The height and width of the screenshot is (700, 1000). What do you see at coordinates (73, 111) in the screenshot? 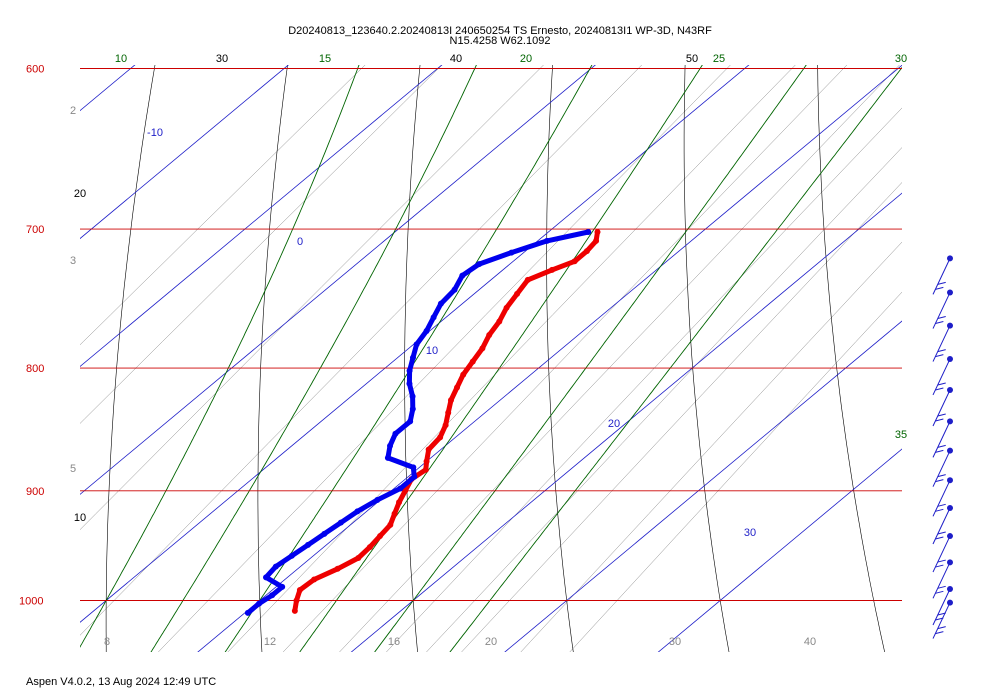
I see `mixing-ratio-label: 2` at bounding box center [73, 111].